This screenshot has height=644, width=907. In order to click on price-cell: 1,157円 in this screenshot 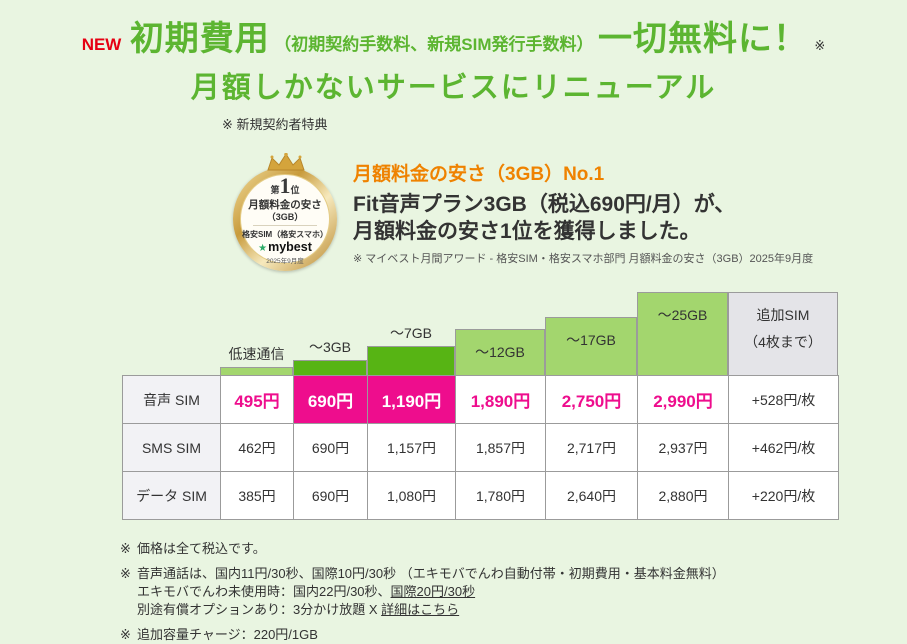, I will do `click(412, 448)`.